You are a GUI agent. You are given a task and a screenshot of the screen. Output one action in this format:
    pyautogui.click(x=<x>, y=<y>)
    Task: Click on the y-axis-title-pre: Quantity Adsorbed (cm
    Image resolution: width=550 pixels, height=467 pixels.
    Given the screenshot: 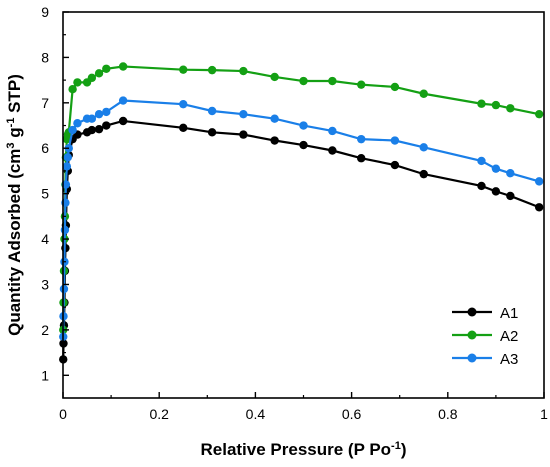 What is the action you would take?
    pyautogui.click(x=14, y=242)
    